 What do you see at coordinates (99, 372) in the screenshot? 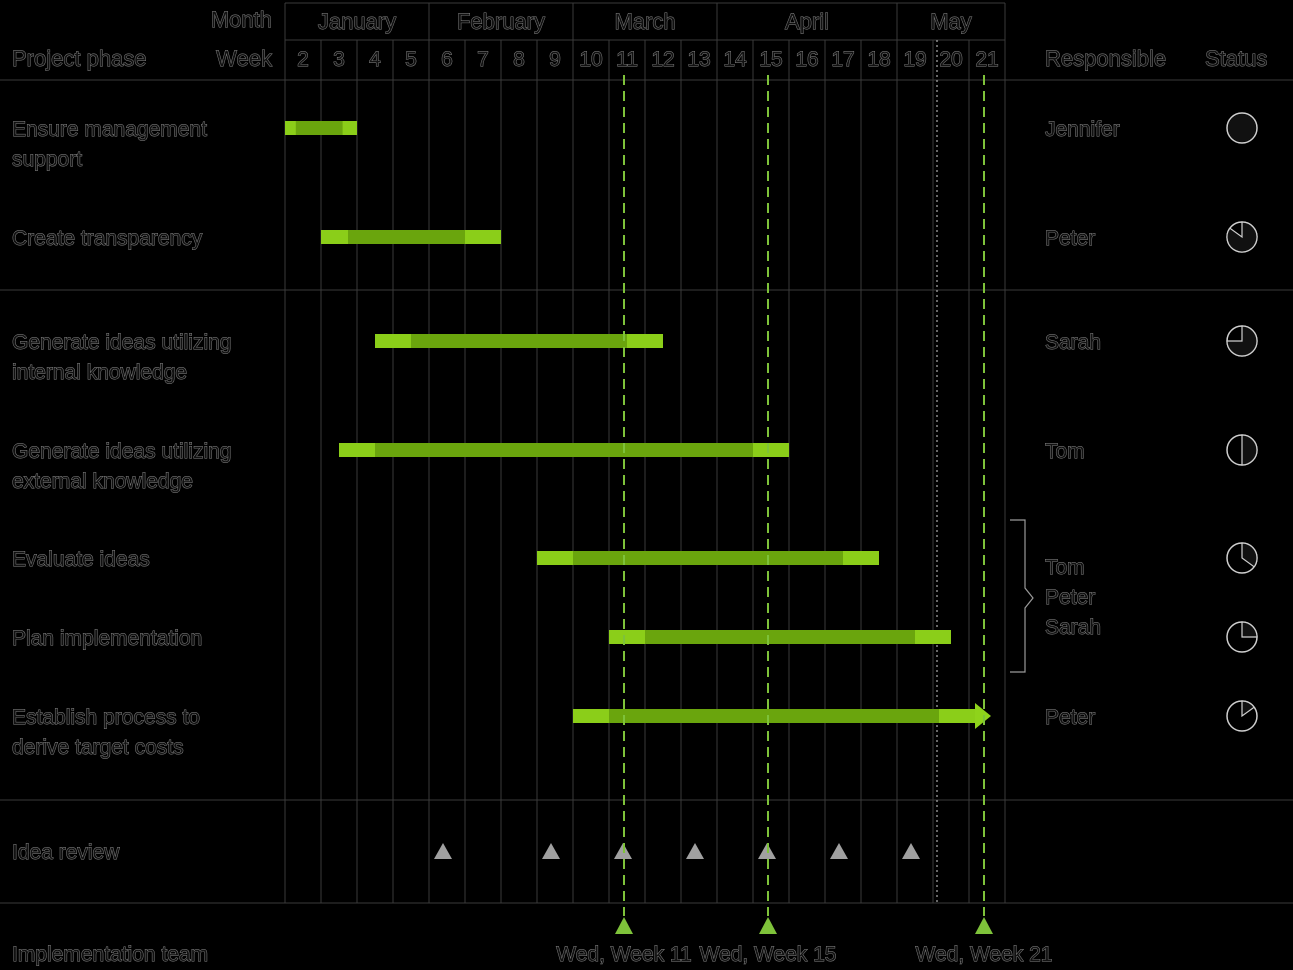
I see `task-label: internal knowledge` at bounding box center [99, 372].